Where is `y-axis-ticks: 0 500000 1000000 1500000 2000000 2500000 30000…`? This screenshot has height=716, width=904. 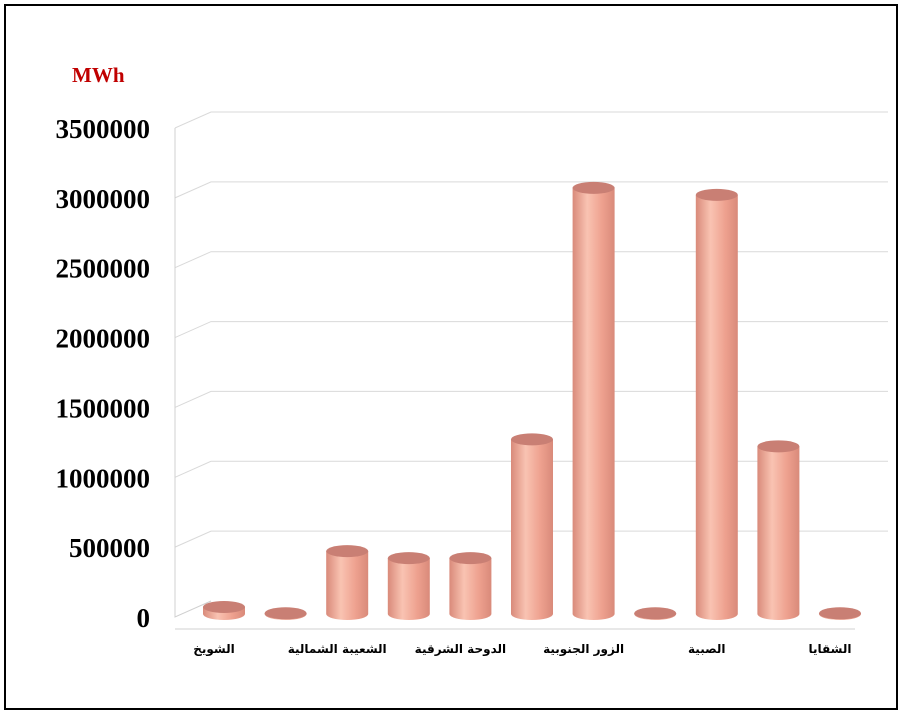
y-axis-ticks: 0 500000 1000000 1500000 2000000 2500000 30000… is located at coordinates (103, 373).